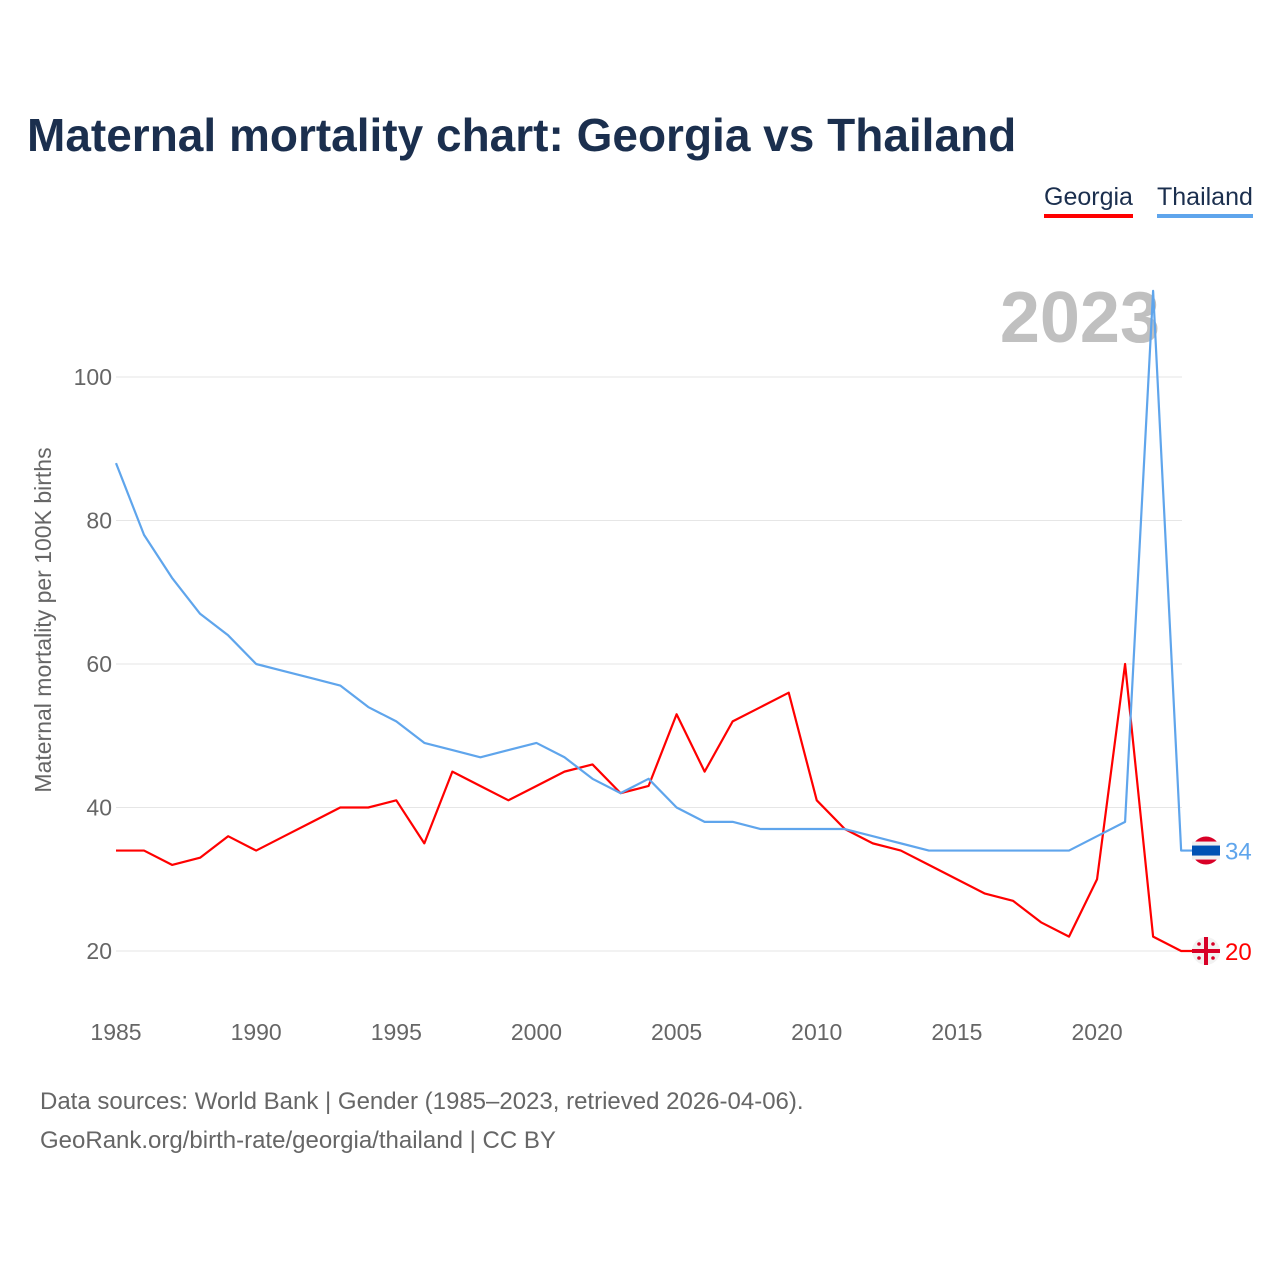 This screenshot has width=1280, height=1280. I want to click on legend-thailand: Thailand, so click(1205, 200).